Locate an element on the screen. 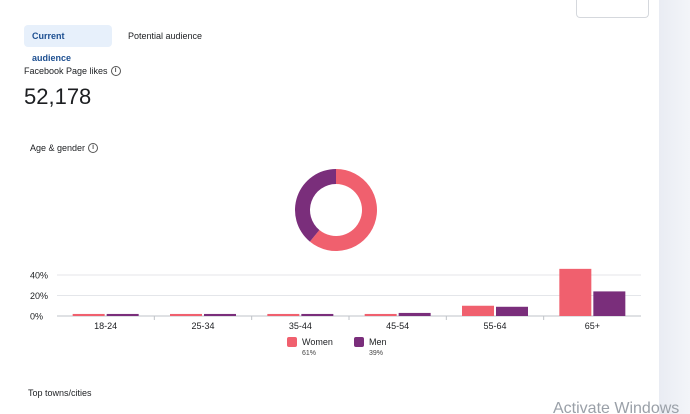  age-gender-header: Age & gender i is located at coordinates (64, 148).